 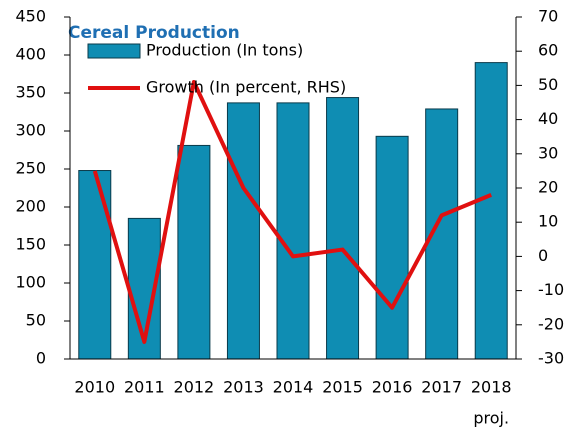 What do you see at coordinates (246, 87) in the screenshot?
I see `legend-label: Growth (In percent, RHS)` at bounding box center [246, 87].